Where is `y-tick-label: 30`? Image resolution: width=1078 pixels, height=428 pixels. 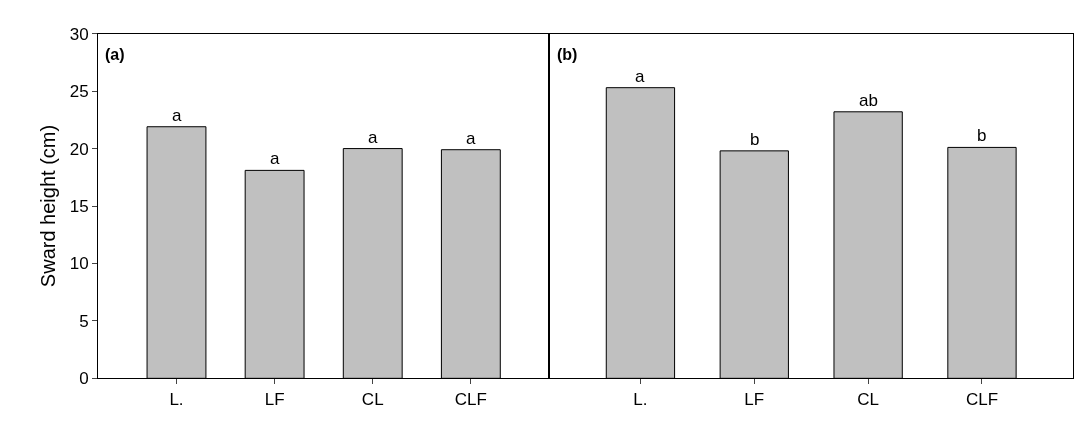 y-tick-label: 30 is located at coordinates (79, 34).